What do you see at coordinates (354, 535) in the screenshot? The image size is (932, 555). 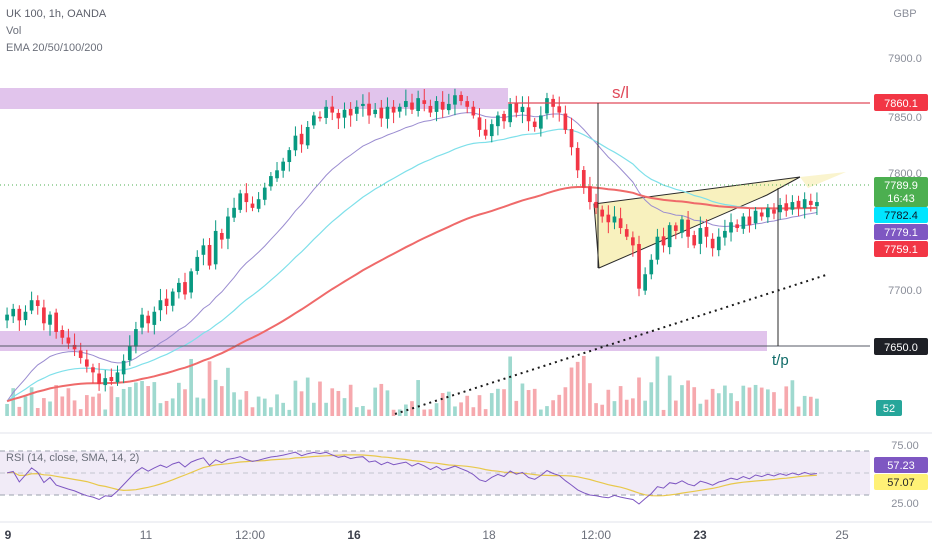 I see `time-label: 16` at bounding box center [354, 535].